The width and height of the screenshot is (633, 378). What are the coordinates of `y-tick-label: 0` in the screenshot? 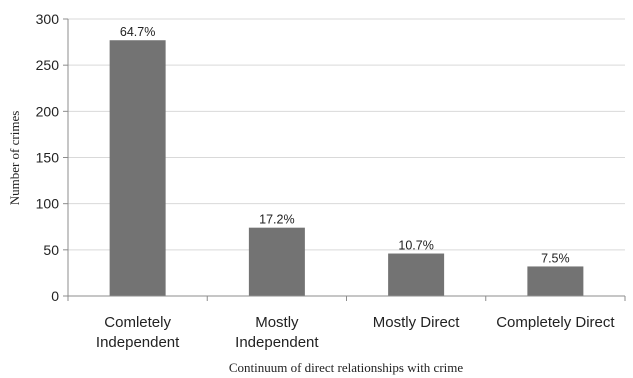 It's located at (55, 296).